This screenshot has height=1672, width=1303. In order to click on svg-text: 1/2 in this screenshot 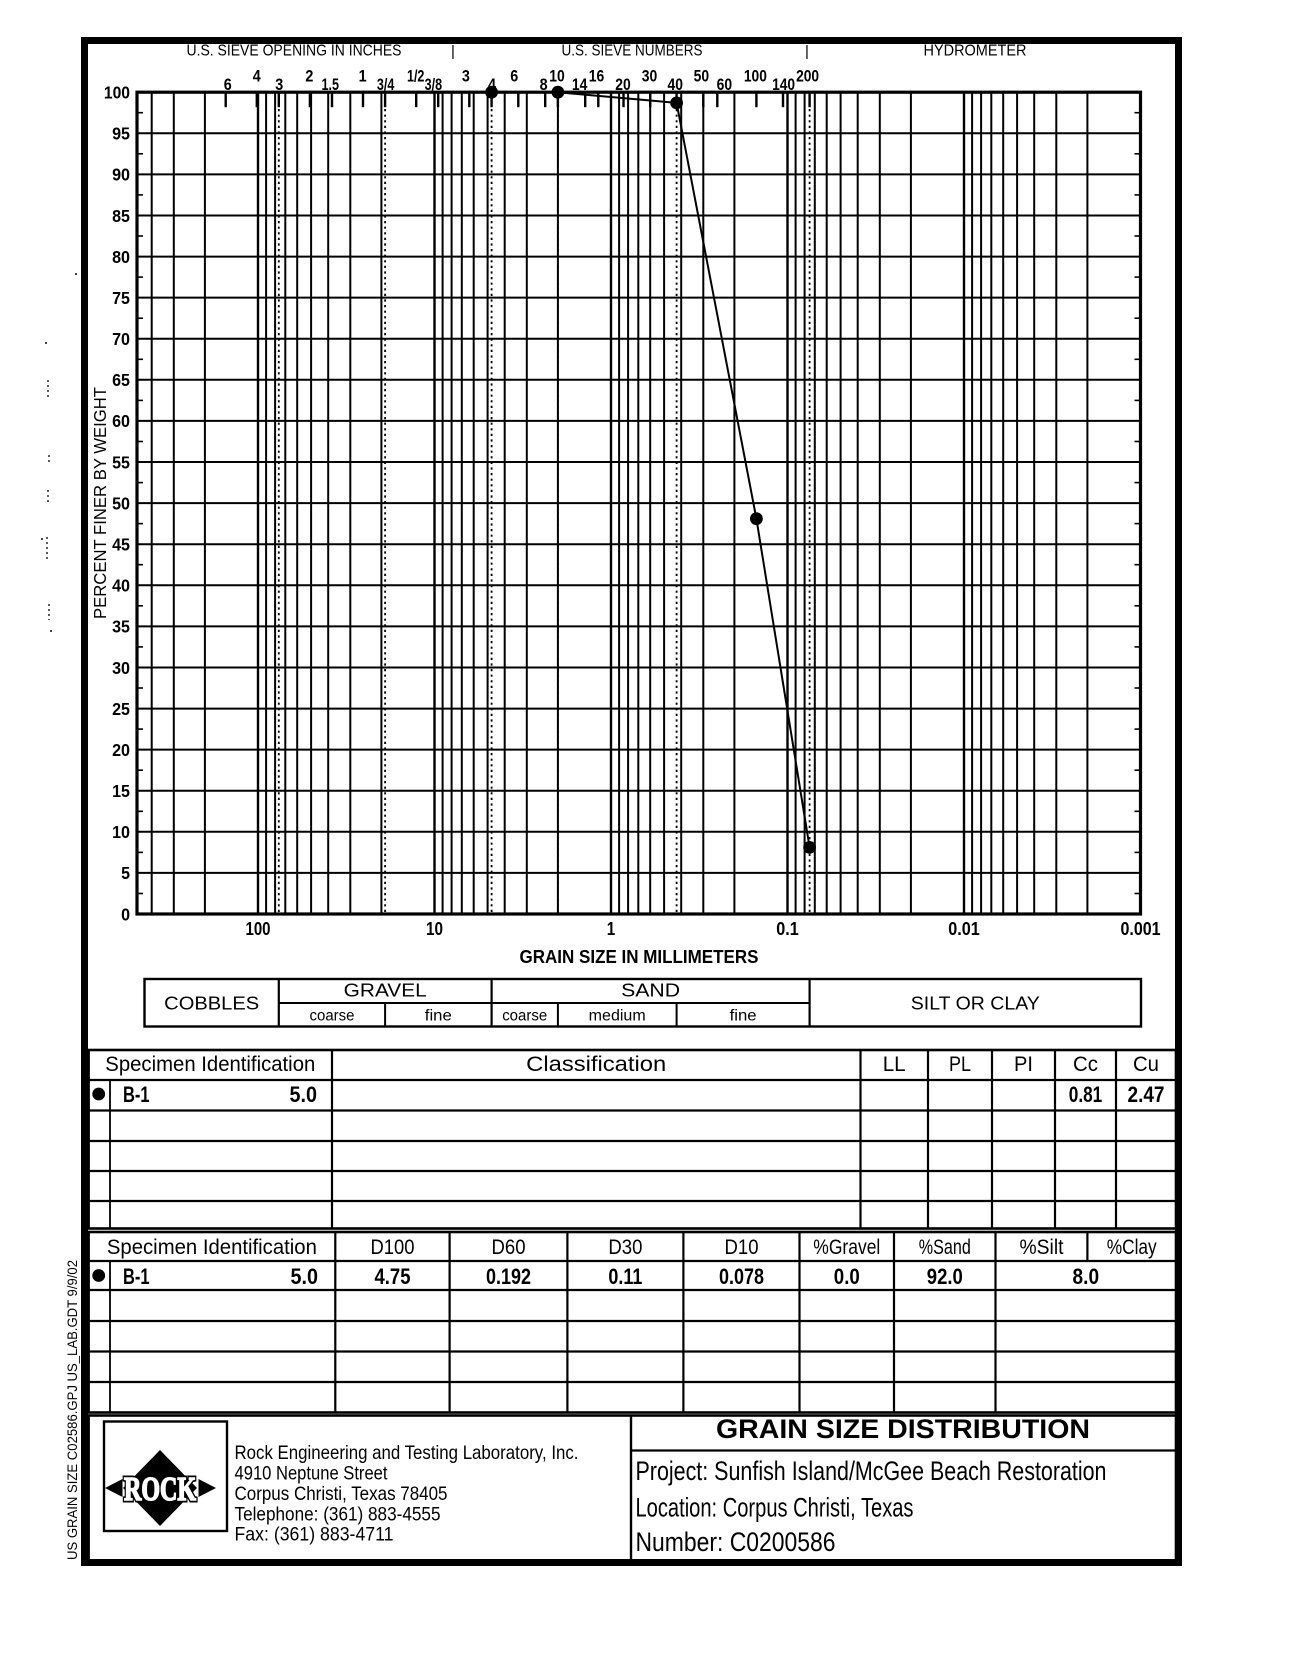, I will do `click(416, 76)`.